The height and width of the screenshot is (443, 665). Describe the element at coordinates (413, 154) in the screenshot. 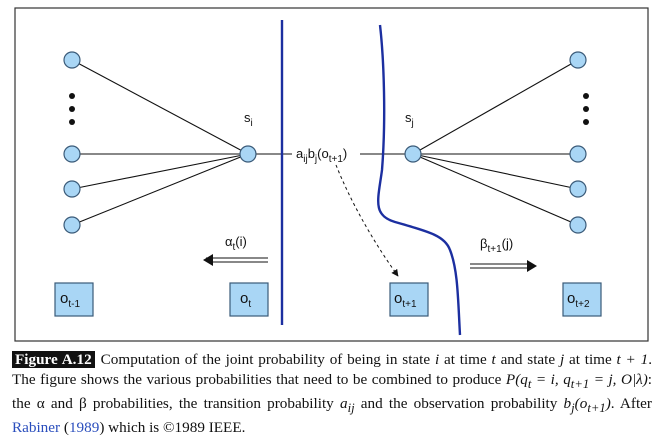

I see `state-node-sj` at that location.